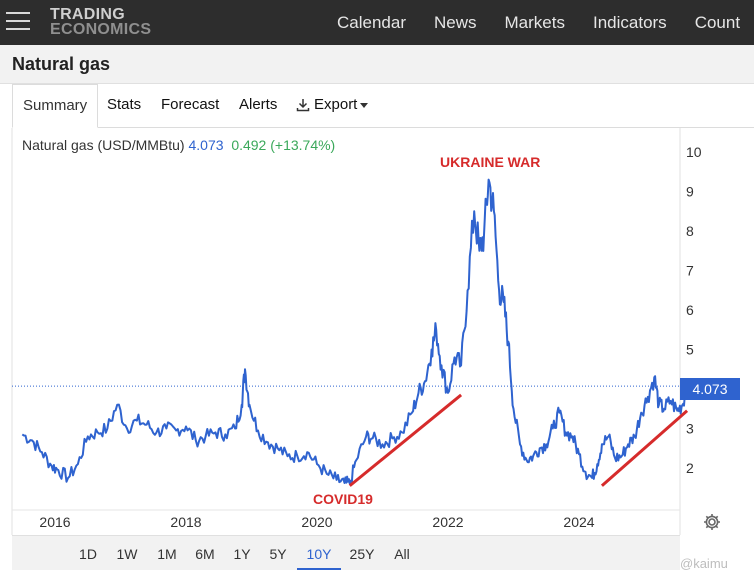 The width and height of the screenshot is (754, 583). I want to click on tab-forecast: Forecast, so click(190, 104).